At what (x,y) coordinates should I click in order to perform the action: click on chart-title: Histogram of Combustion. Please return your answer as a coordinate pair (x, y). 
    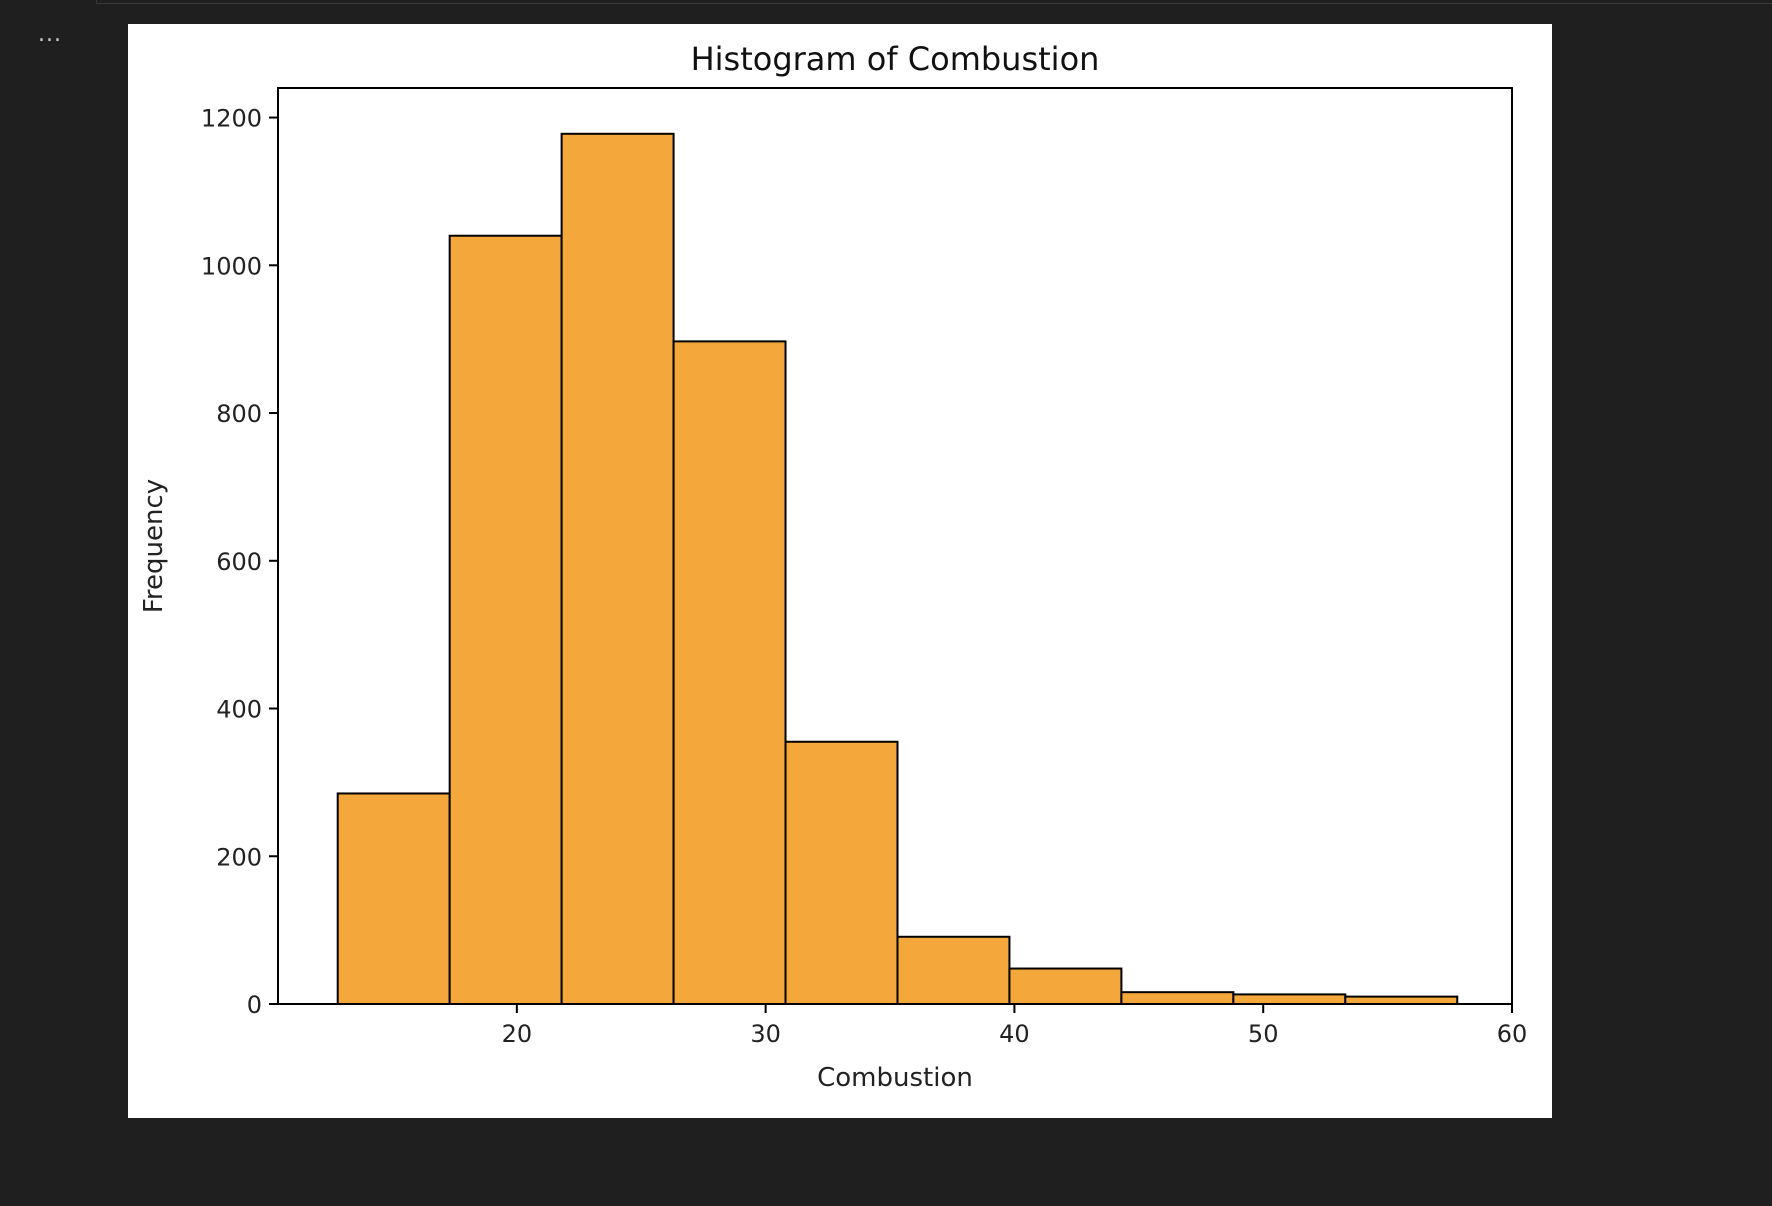
    Looking at the image, I should click on (895, 59).